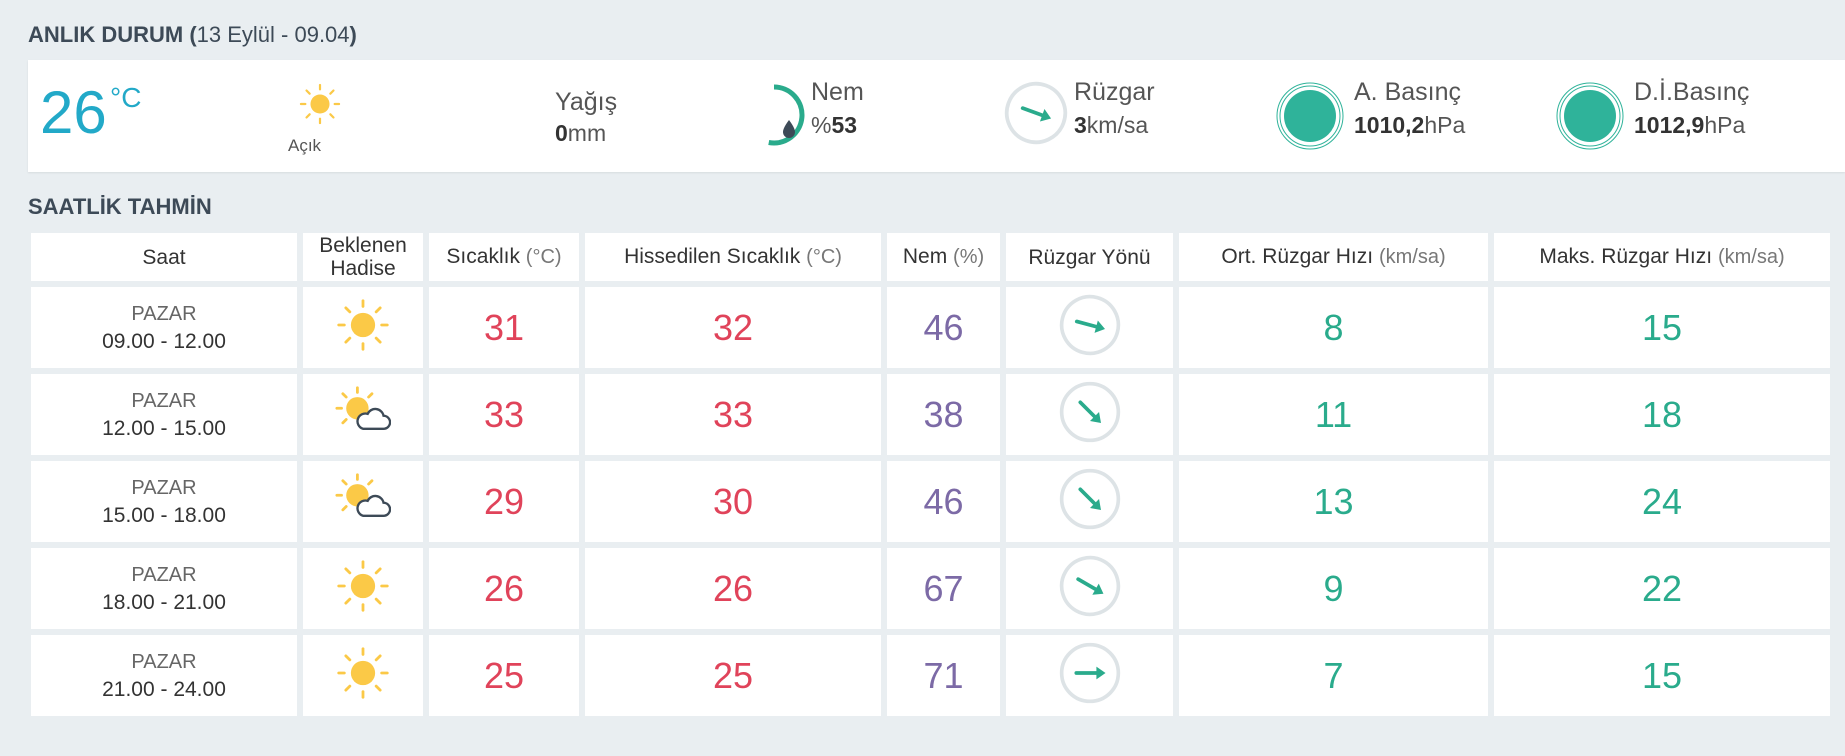 This screenshot has width=1845, height=756. Describe the element at coordinates (712, 256) in the screenshot. I see `column-label: Hissedilen Sıcaklık` at that location.